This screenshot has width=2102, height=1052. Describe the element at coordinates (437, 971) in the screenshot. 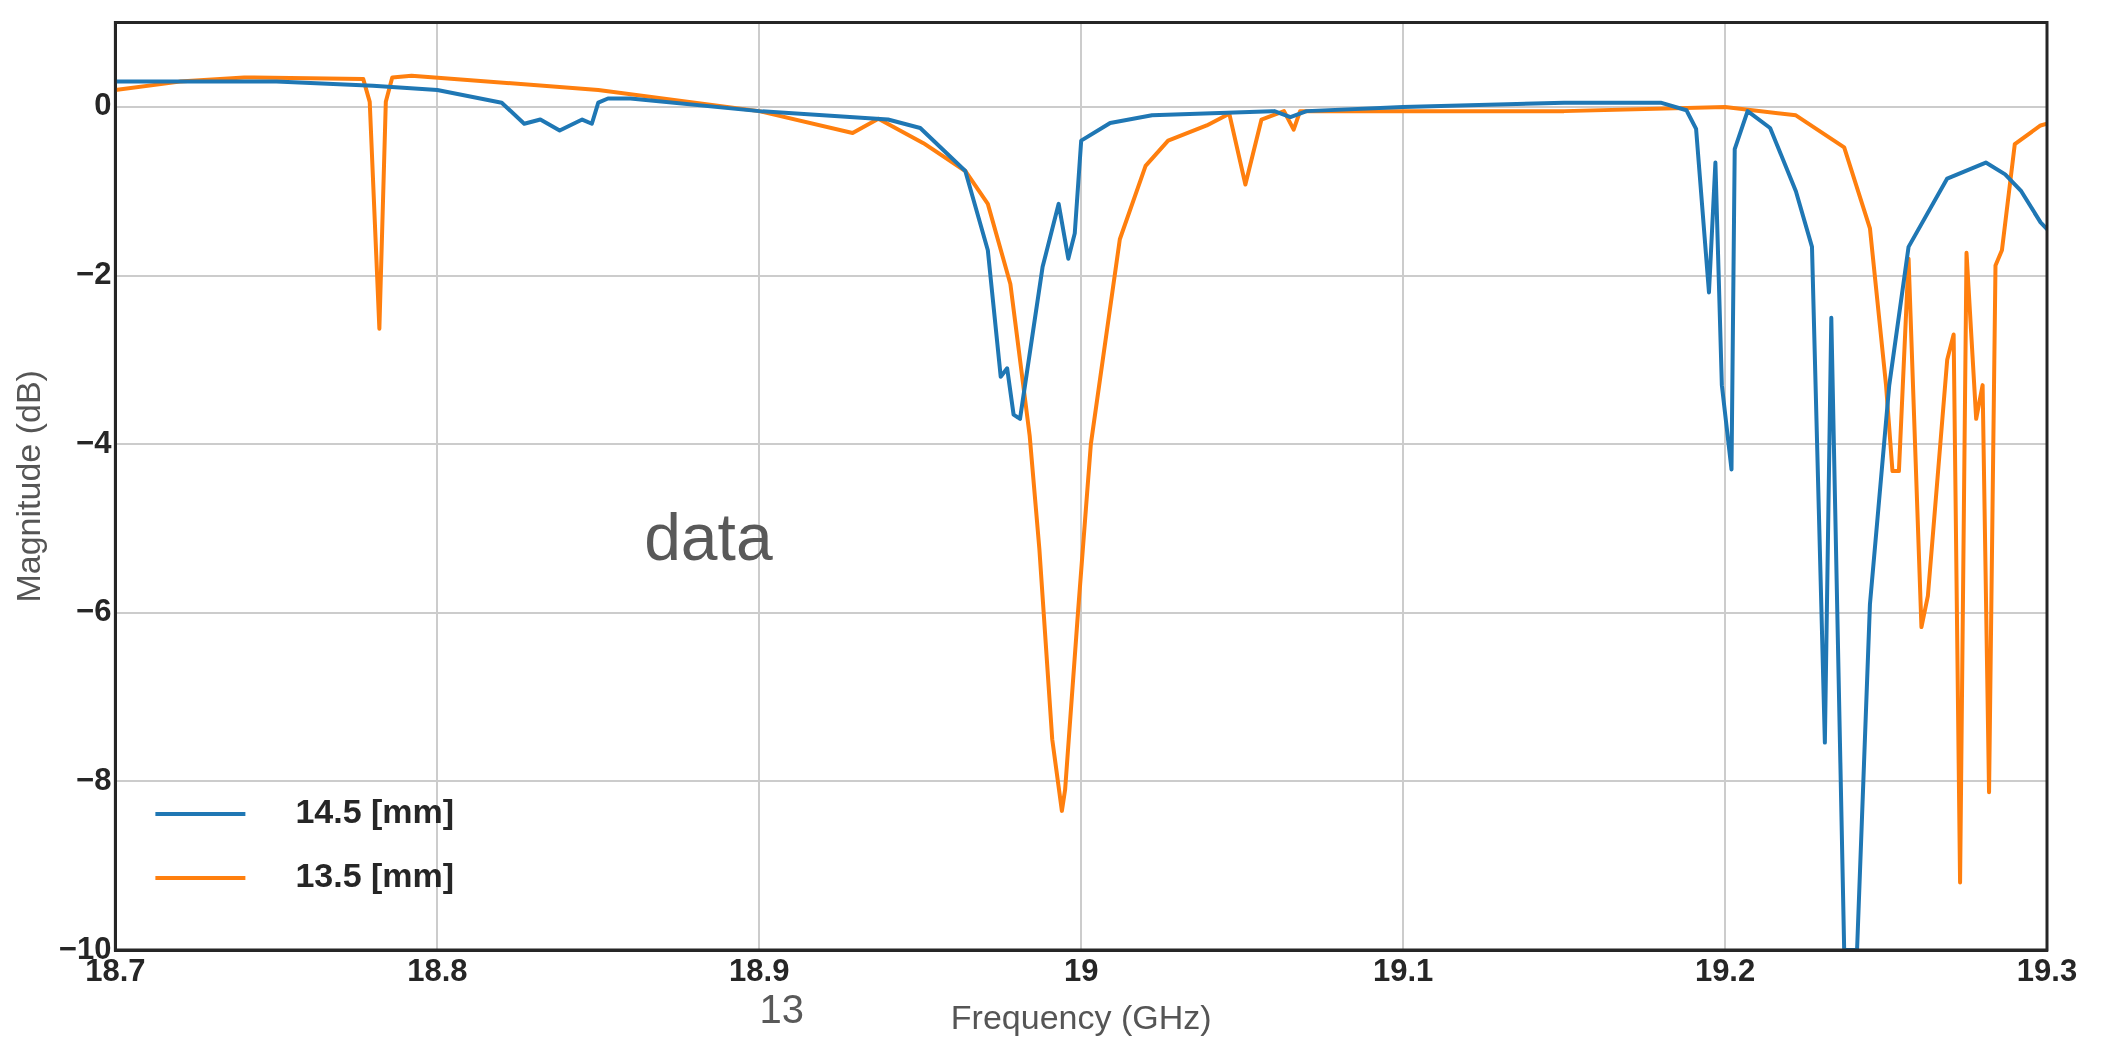

I see `x-tick-label: 18.8` at that location.